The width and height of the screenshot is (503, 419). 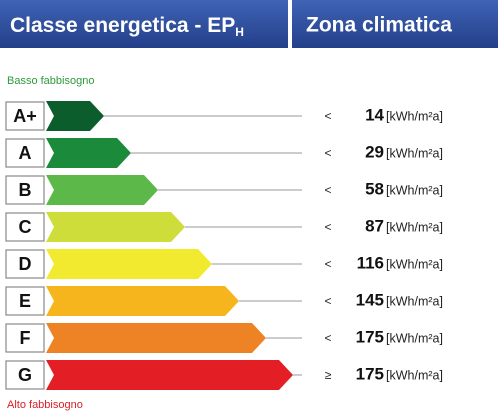 What do you see at coordinates (50, 81) in the screenshot?
I see `top-label: Basso fabbisogno` at bounding box center [50, 81].